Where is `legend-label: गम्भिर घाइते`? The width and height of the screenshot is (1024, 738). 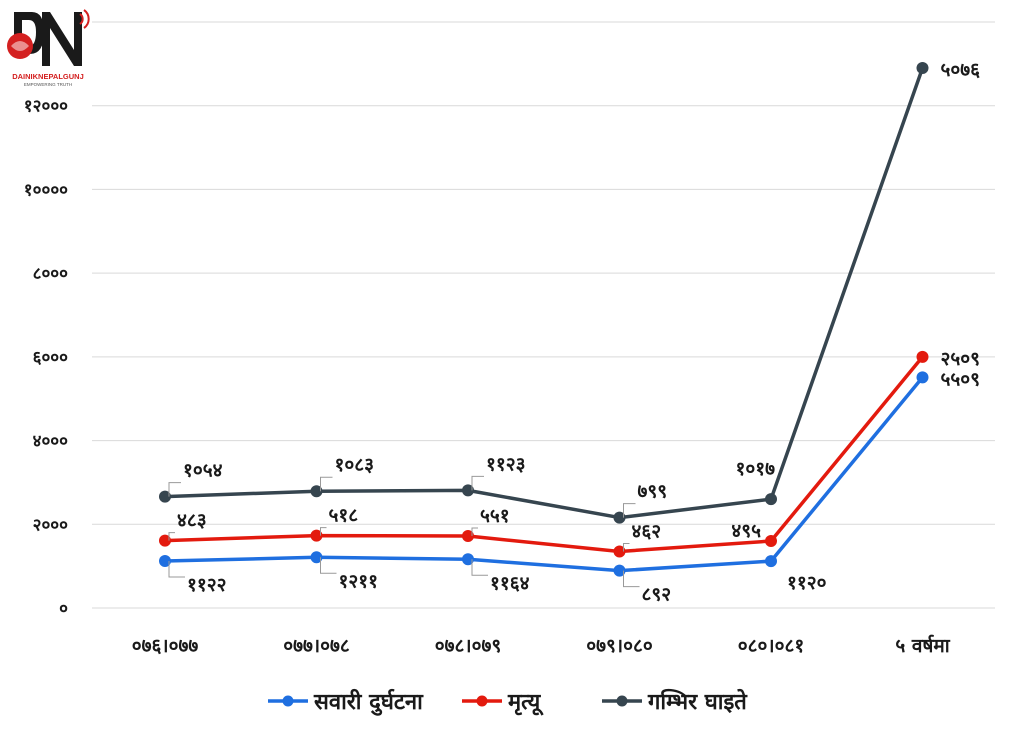 legend-label: गम्भिर घाइते is located at coordinates (697, 701).